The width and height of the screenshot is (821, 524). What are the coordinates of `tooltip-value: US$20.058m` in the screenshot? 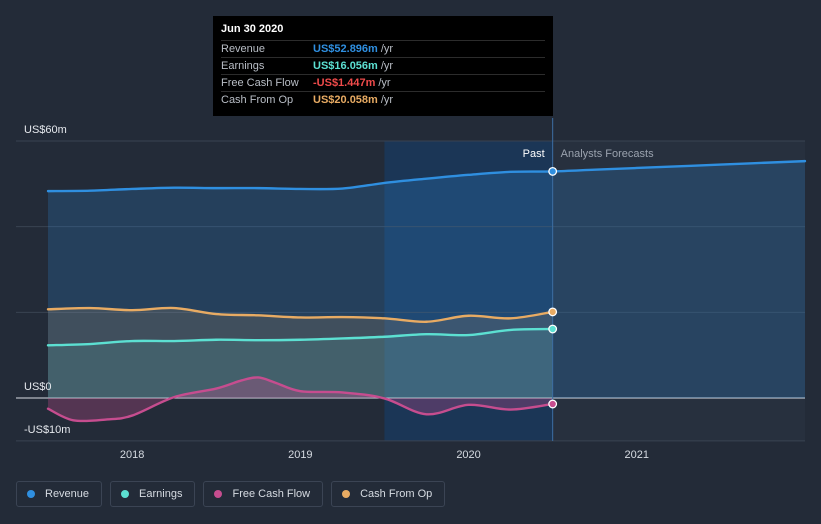 It's located at (345, 100).